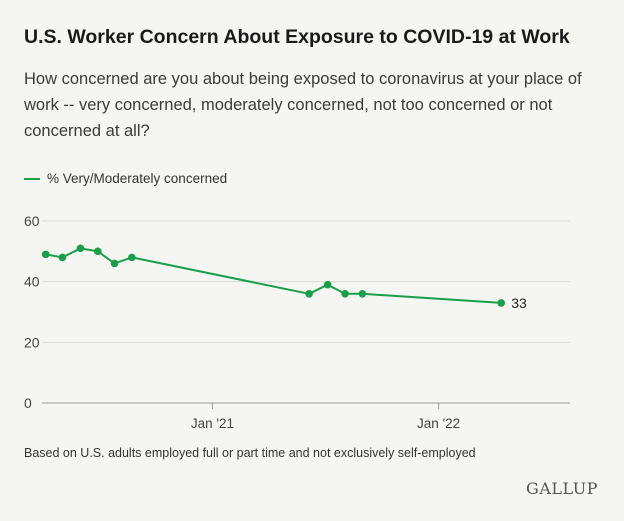 Image resolution: width=624 pixels, height=521 pixels. Describe the element at coordinates (32, 221) in the screenshot. I see `y-tick-label-60: 60` at that location.